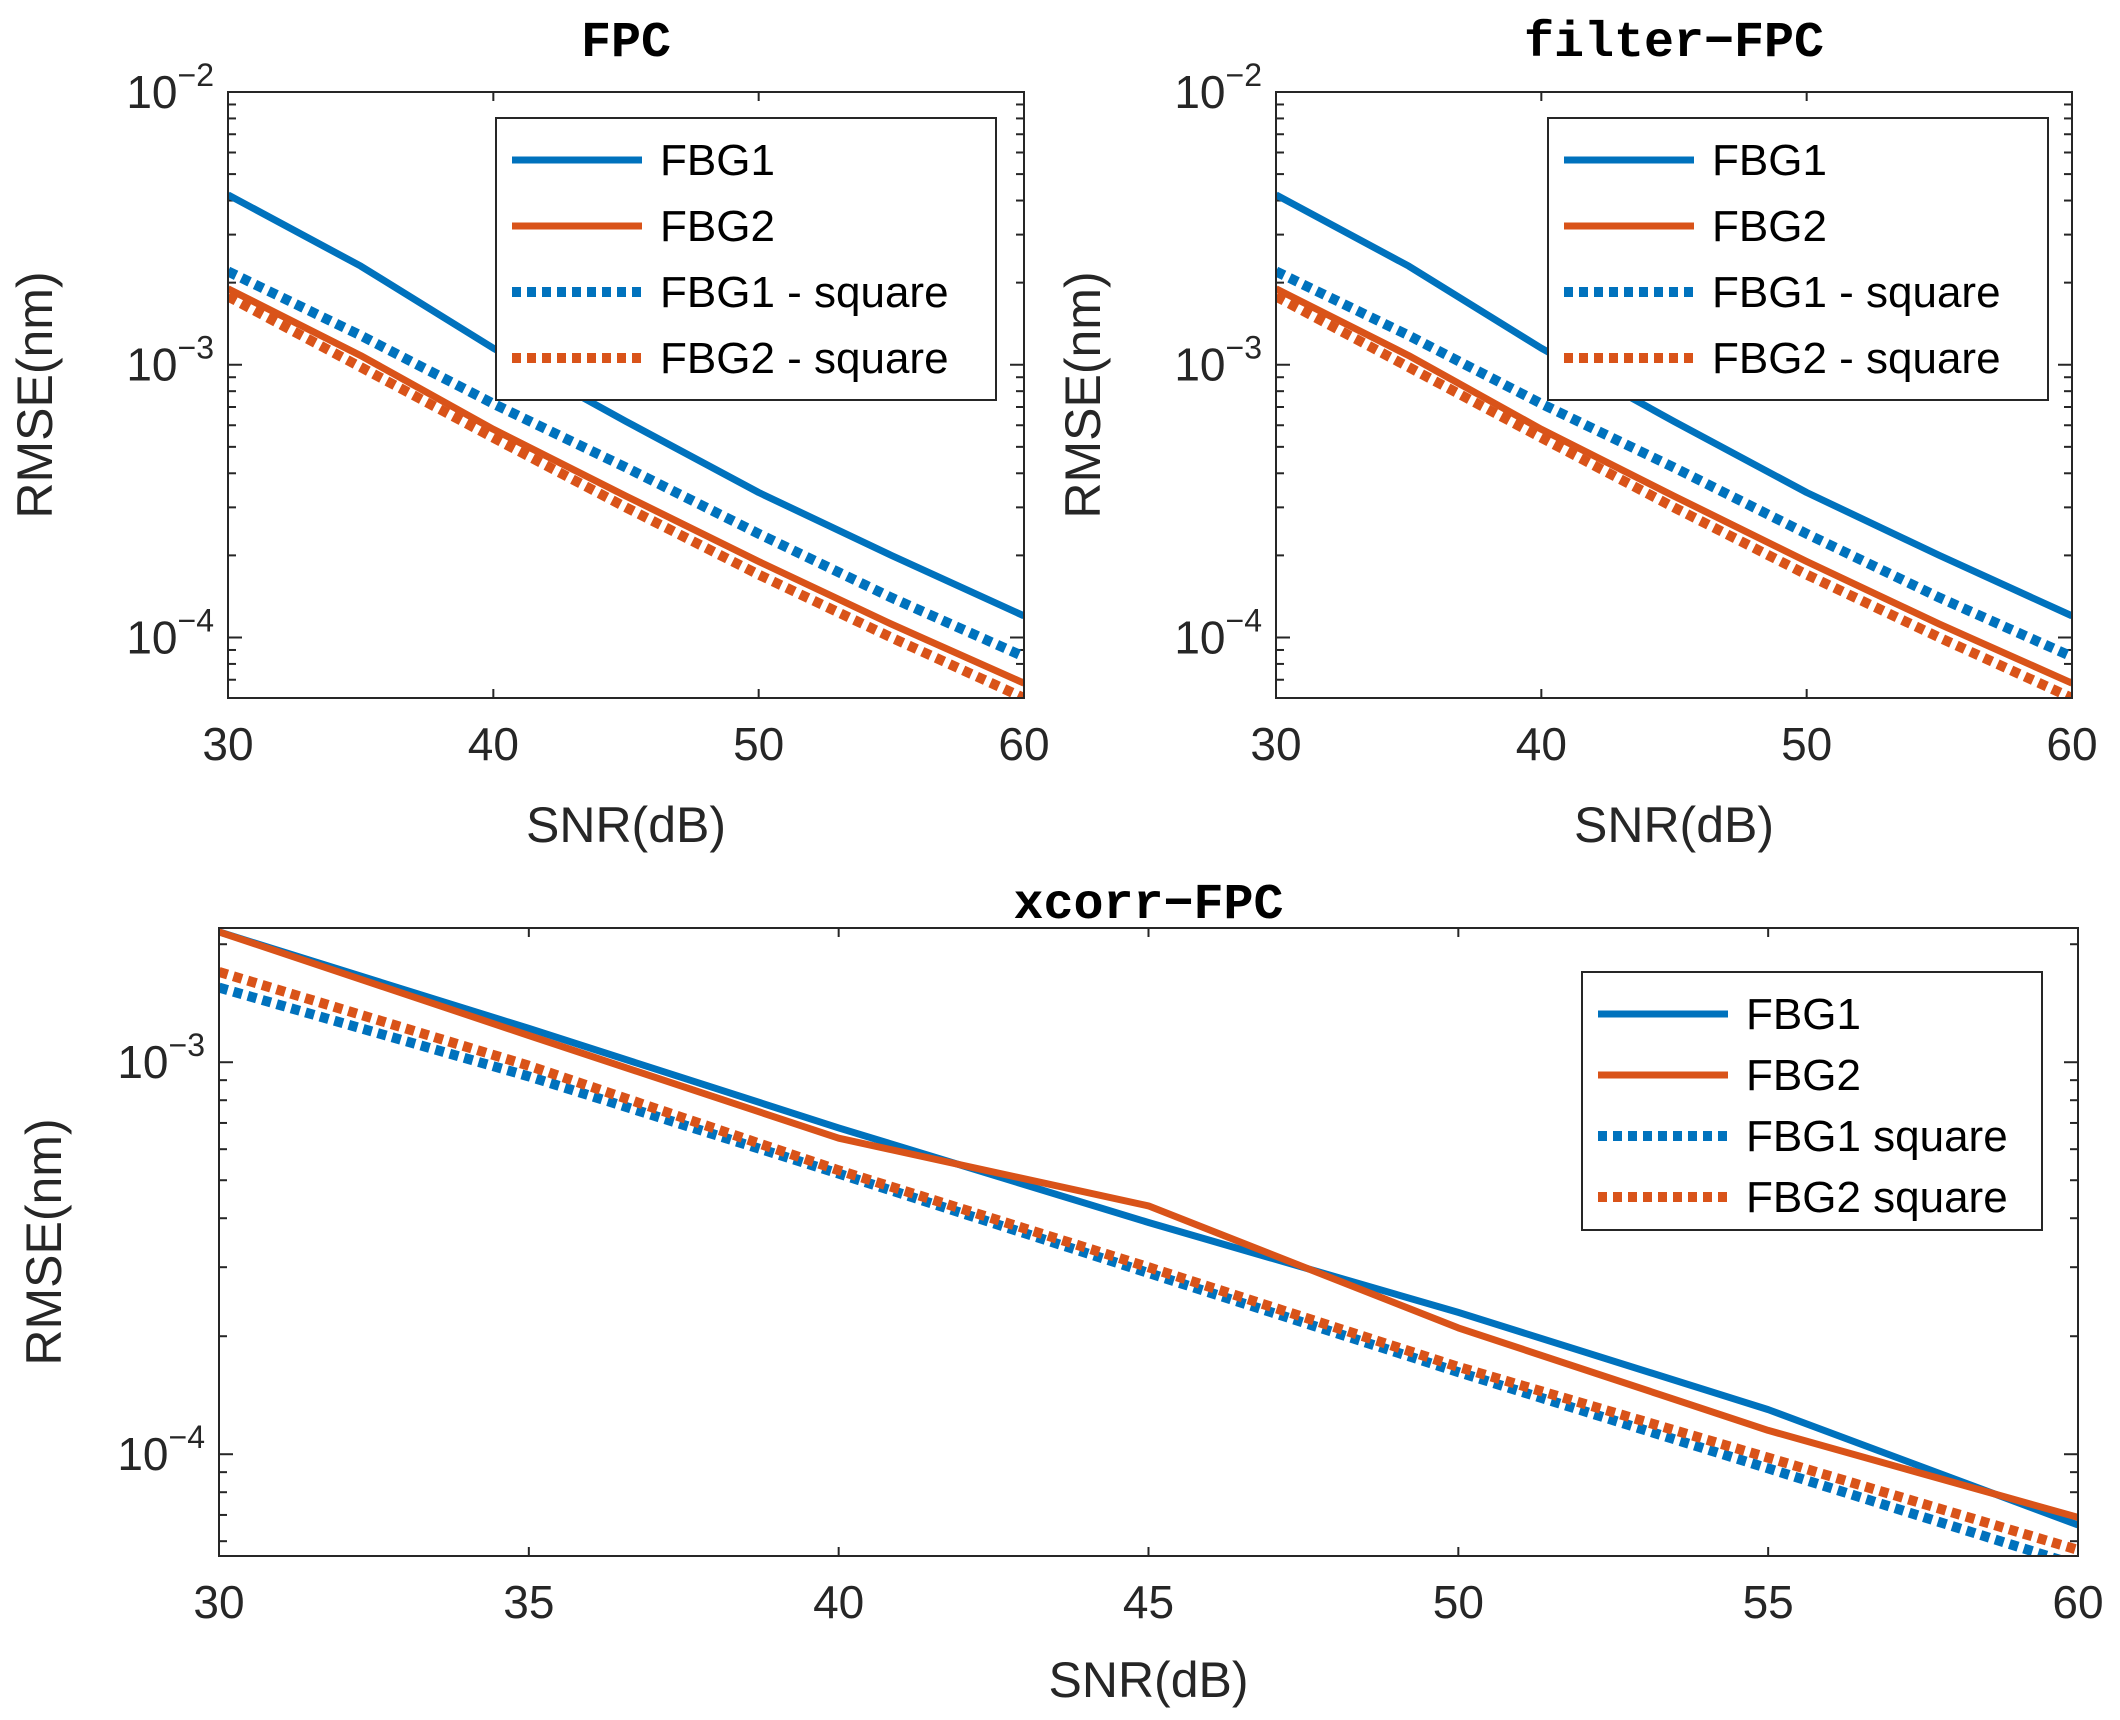  I want to click on x-tick-label: 55, so click(1768, 1602).